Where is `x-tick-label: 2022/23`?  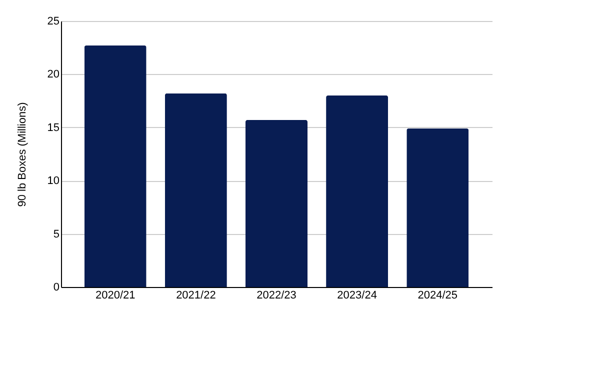 x-tick-label: 2022/23 is located at coordinates (276, 296).